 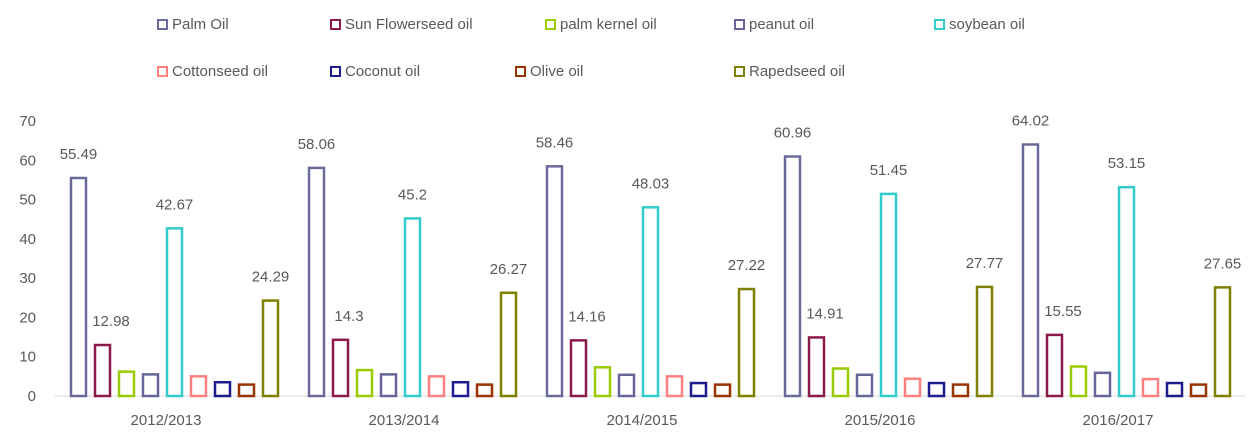 What do you see at coordinates (175, 204) in the screenshot?
I see `data-label: 42.67` at bounding box center [175, 204].